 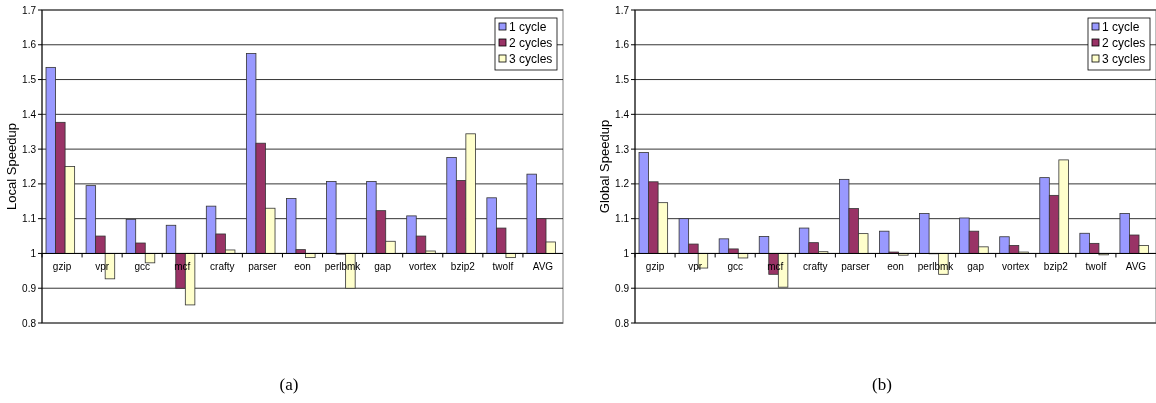 I want to click on text: (a), so click(x=289, y=384).